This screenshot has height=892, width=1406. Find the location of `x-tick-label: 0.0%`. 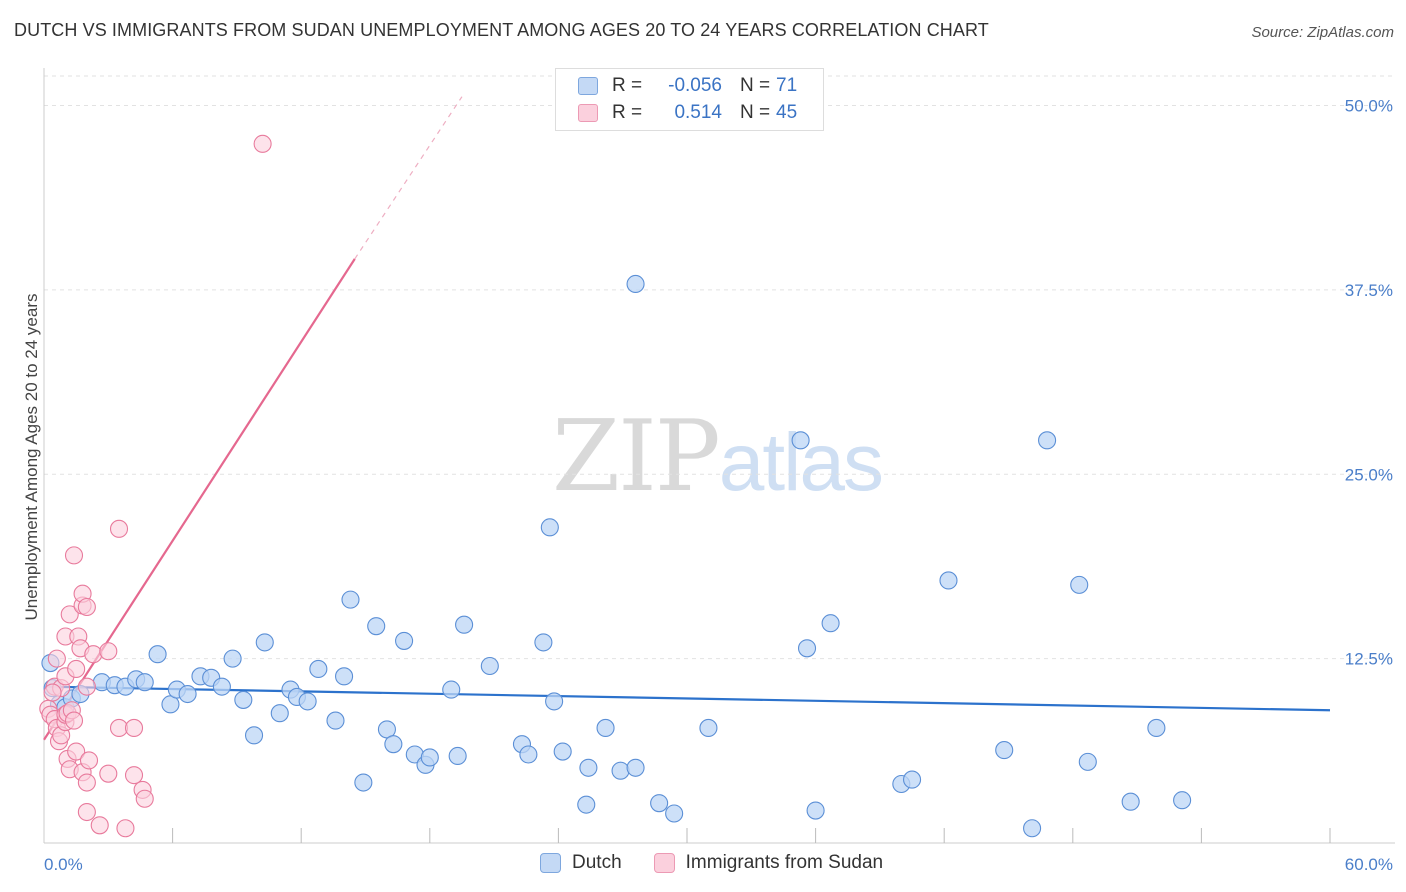

x-tick-label: 0.0% is located at coordinates (63, 864).